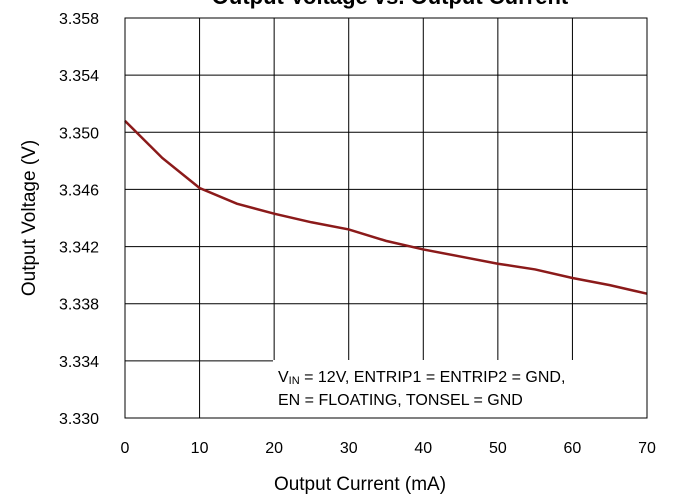 The height and width of the screenshot is (502, 675). Describe the element at coordinates (79, 19) in the screenshot. I see `y-tick-label: 3.358` at that location.